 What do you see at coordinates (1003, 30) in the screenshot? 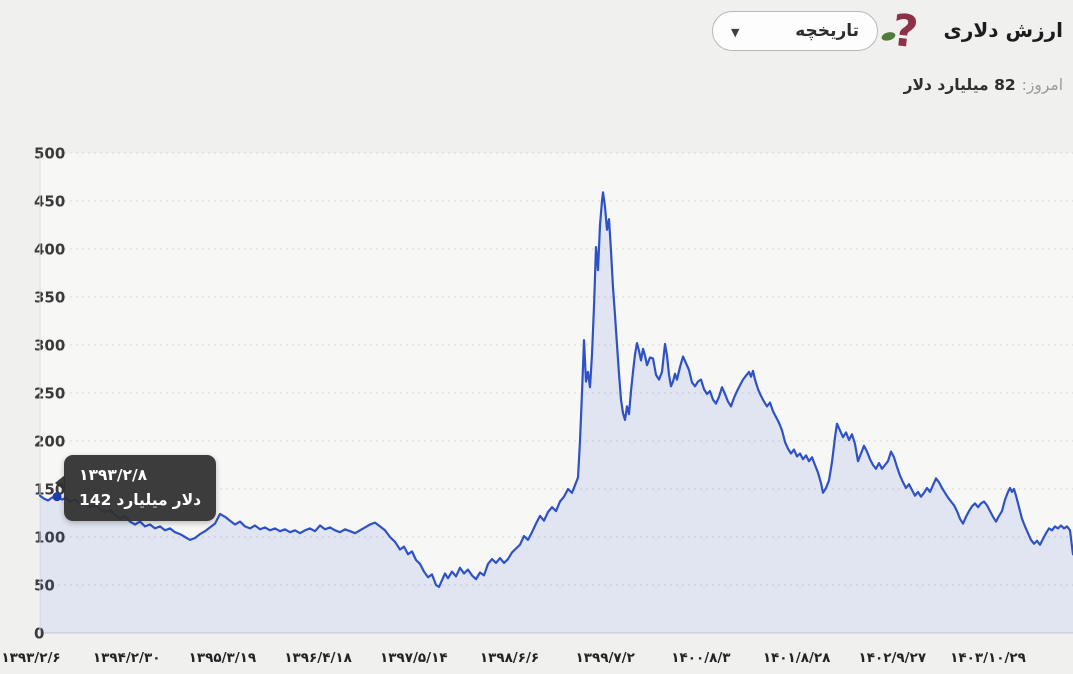
I see `page-title: ارزش دلاری` at bounding box center [1003, 30].